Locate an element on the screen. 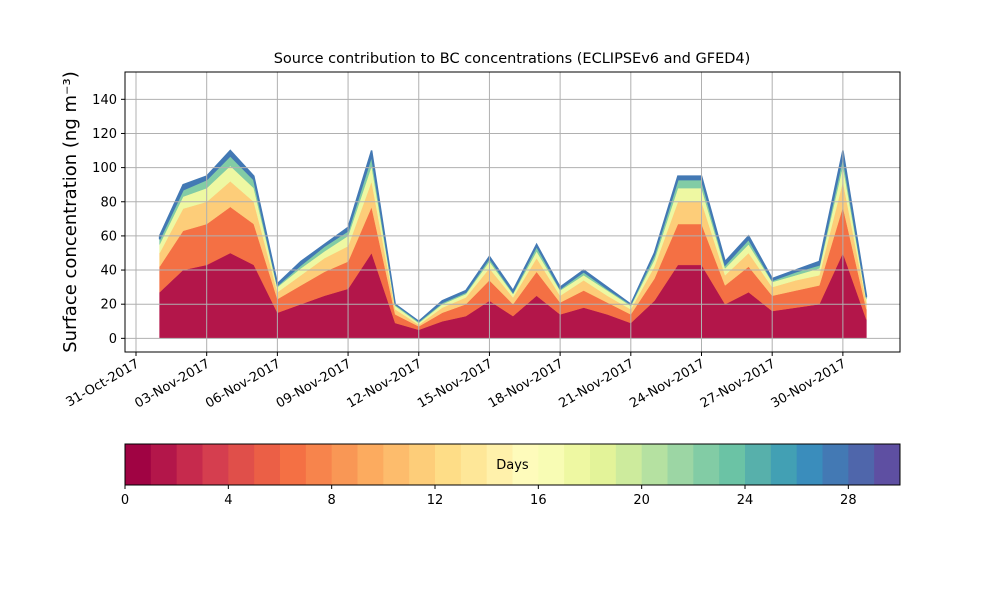  colorbar-tick-label: 28 is located at coordinates (848, 500).